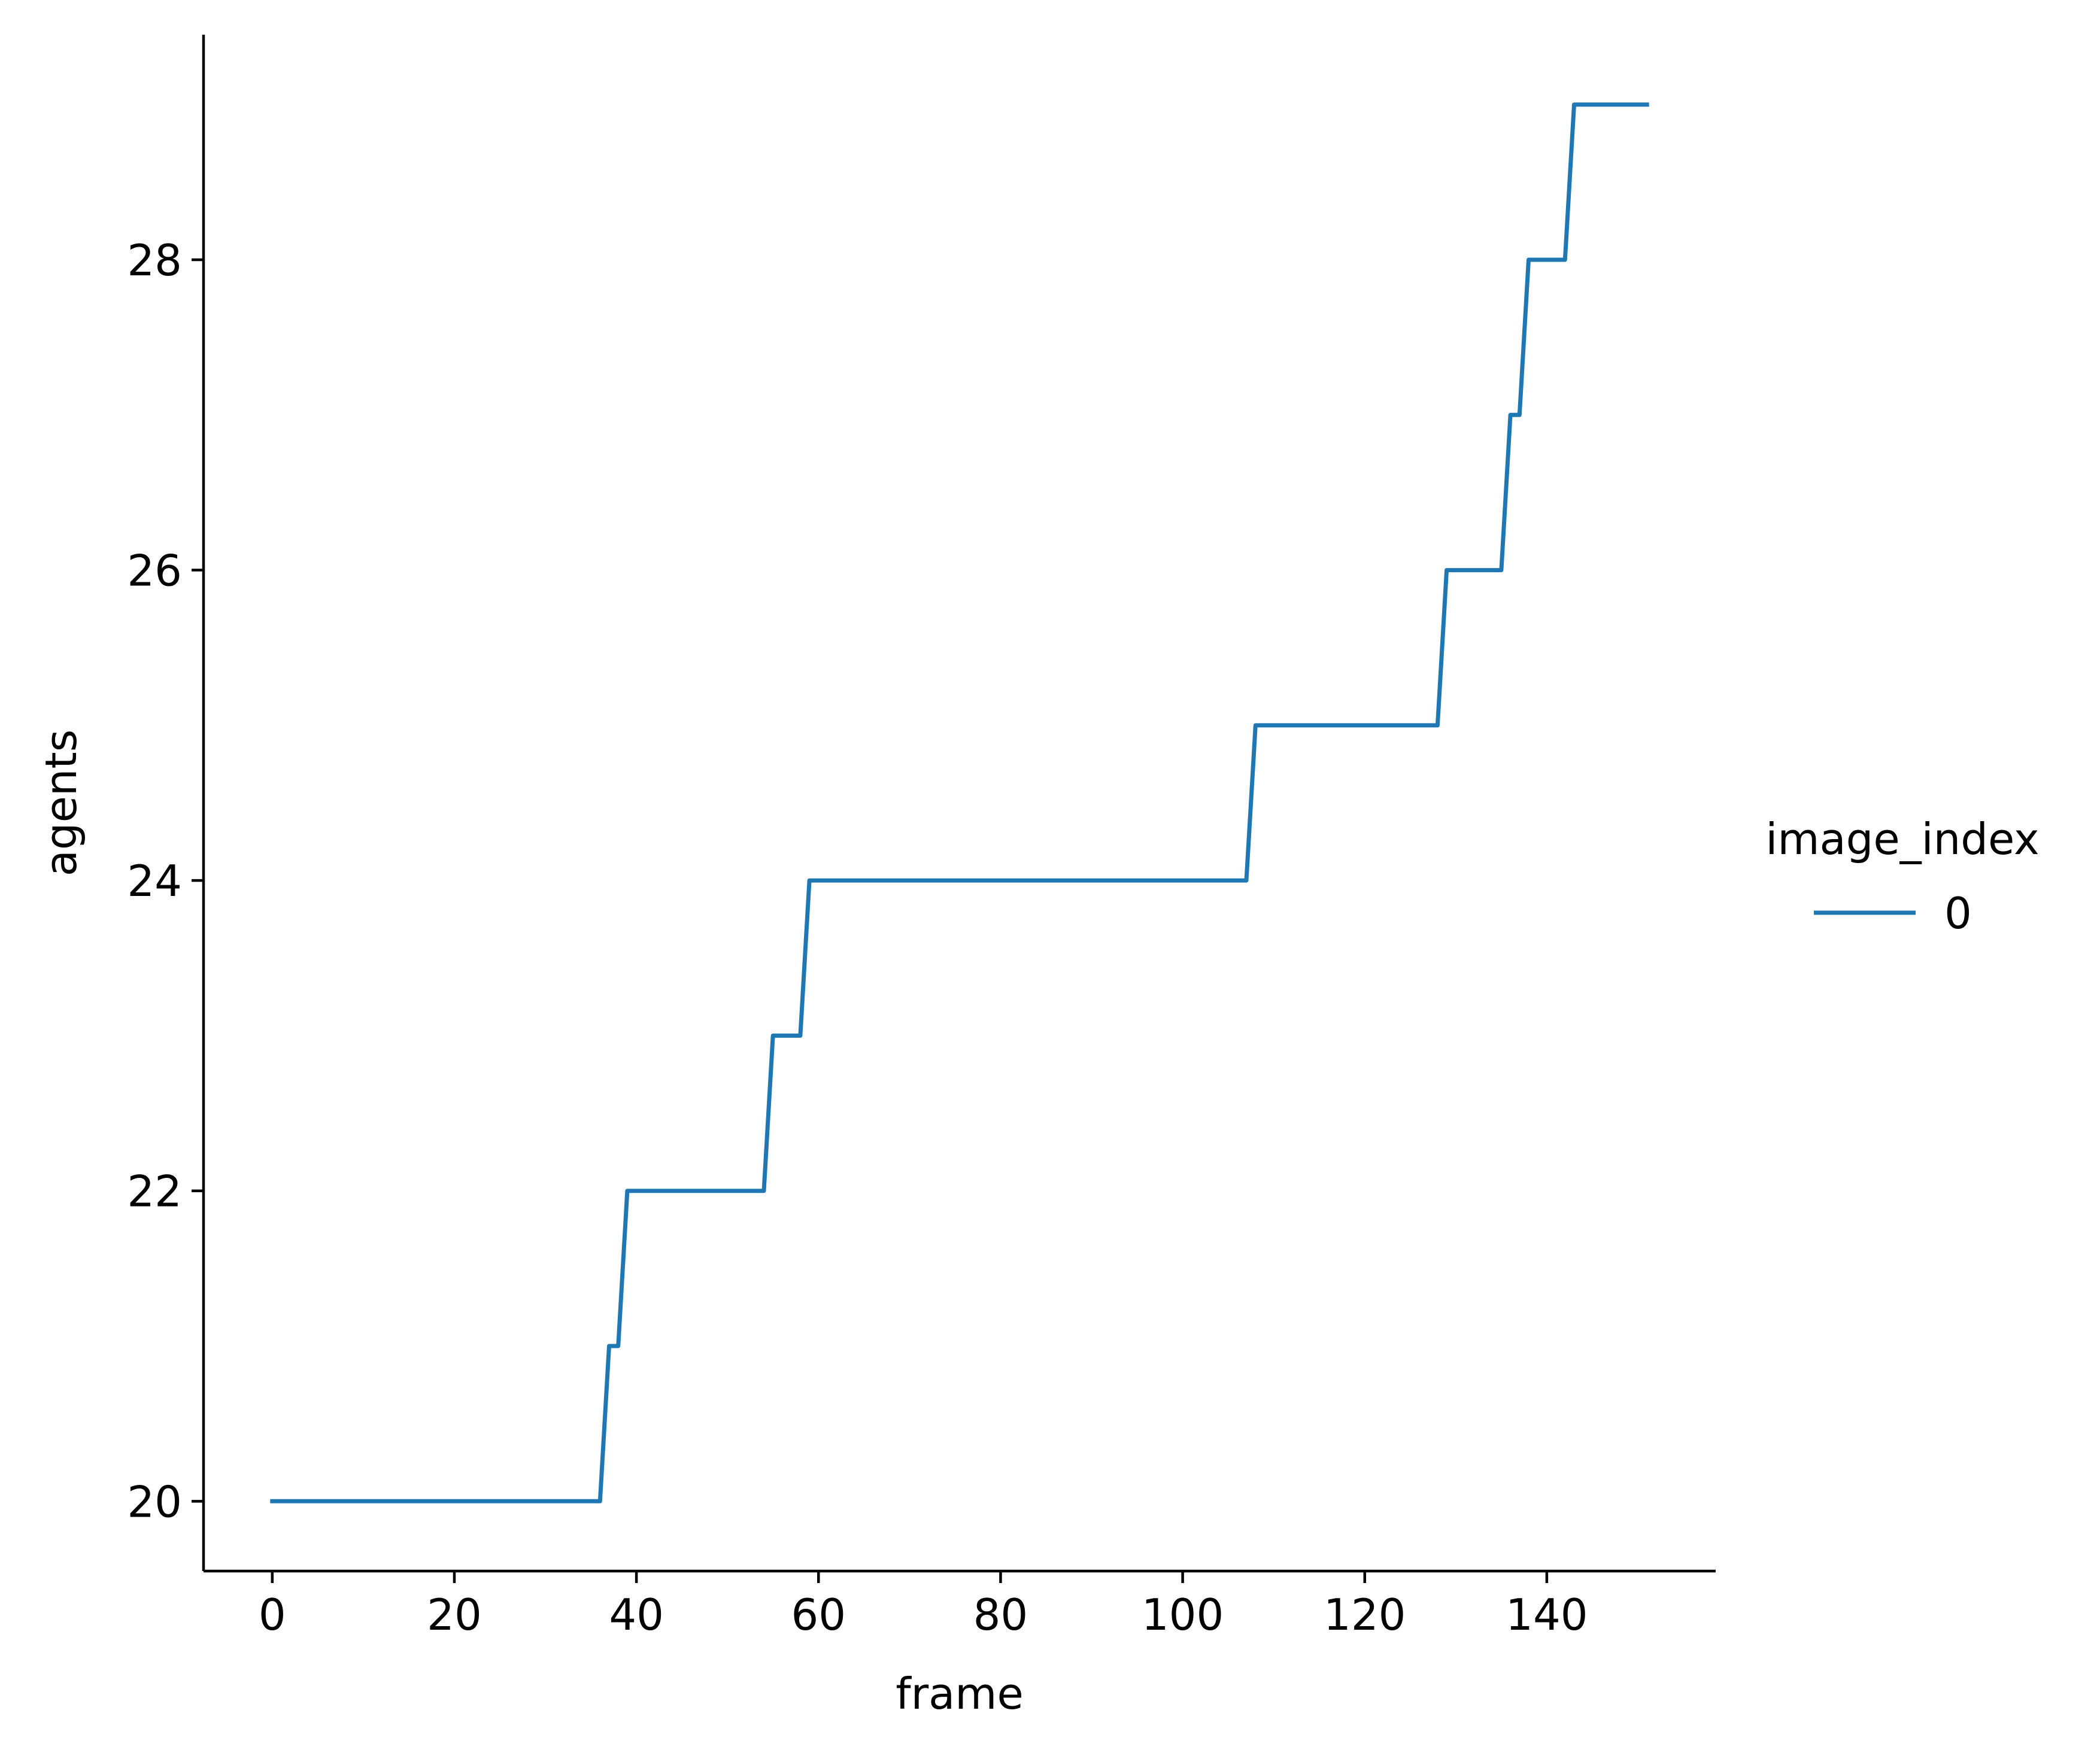 This screenshot has height=1759, width=2100. I want to click on x-tick-label: 140, so click(1547, 1615).